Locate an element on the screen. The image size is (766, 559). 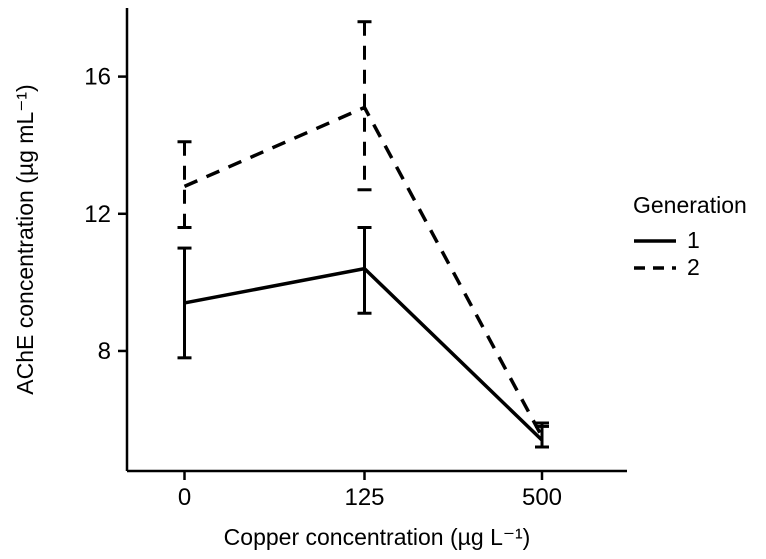
legend-key-solid-line-icon is located at coordinates (655, 240).